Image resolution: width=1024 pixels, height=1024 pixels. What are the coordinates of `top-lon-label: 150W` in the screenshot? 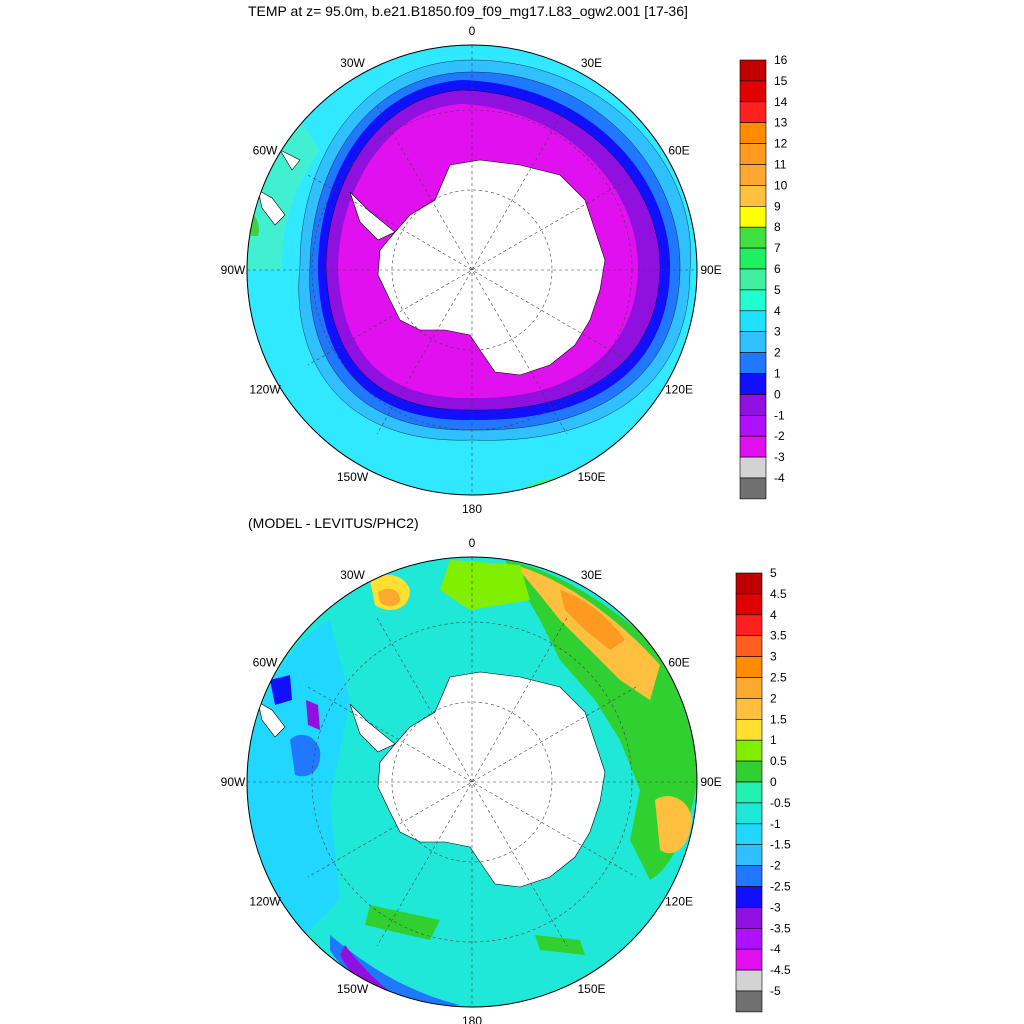 It's located at (353, 477).